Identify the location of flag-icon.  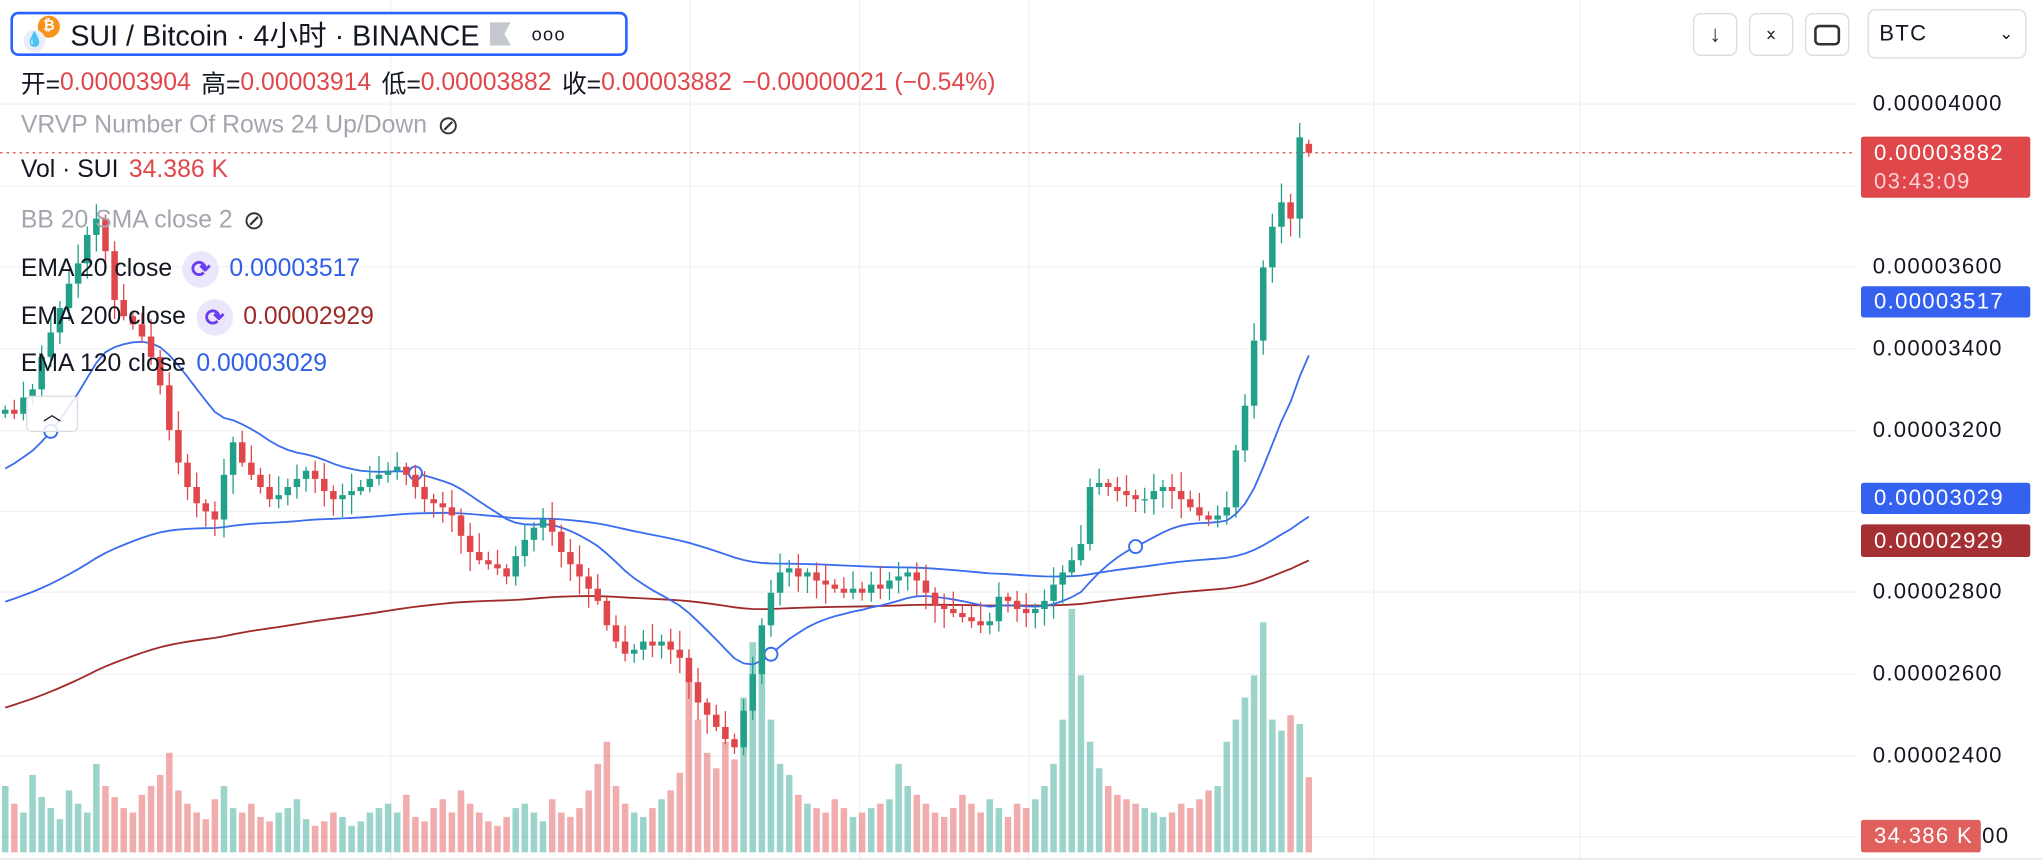
(500, 34).